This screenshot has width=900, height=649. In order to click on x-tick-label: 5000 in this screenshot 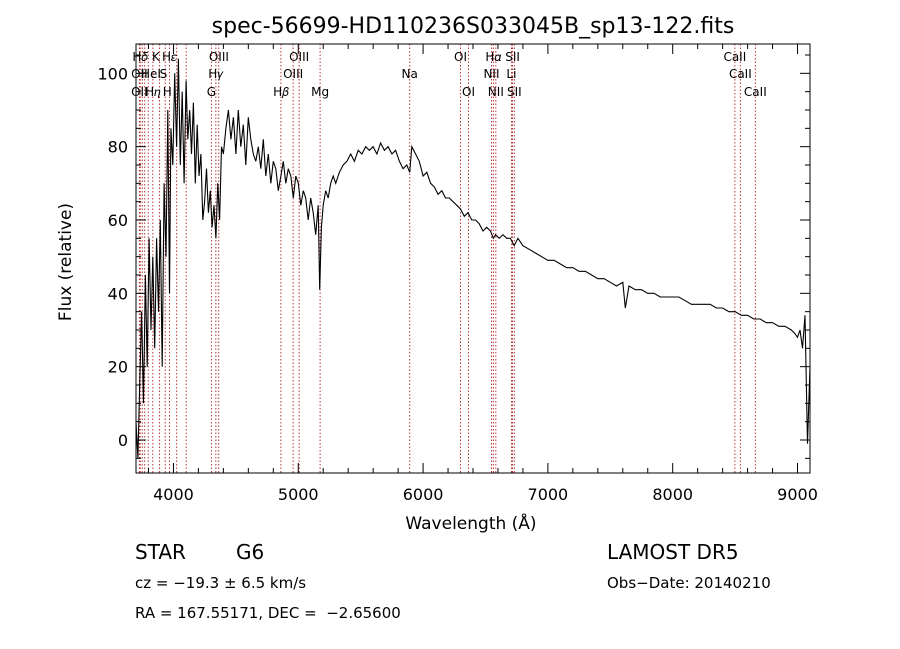, I will do `click(298, 494)`.